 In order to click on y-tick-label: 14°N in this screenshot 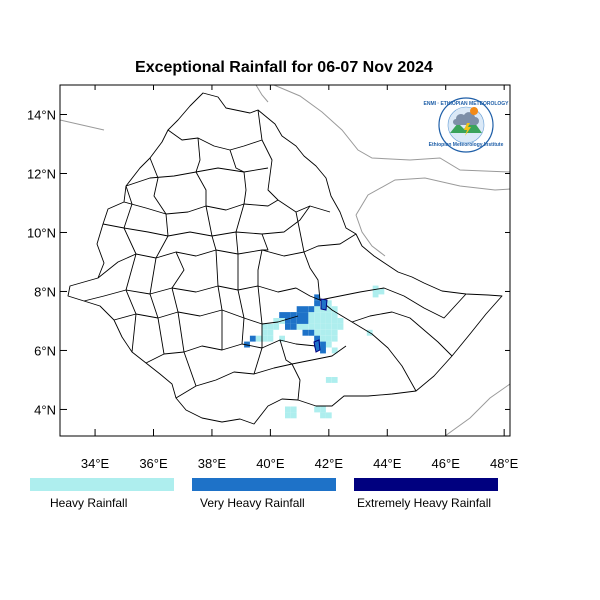, I will do `click(41, 114)`.